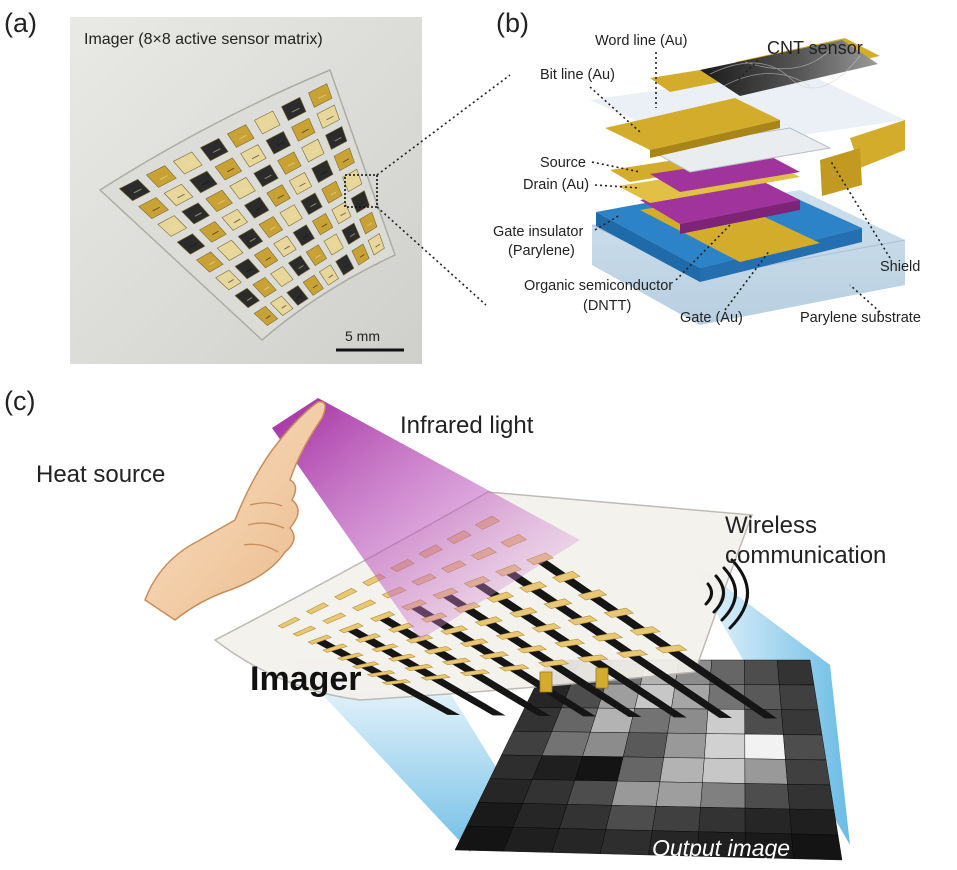 The height and width of the screenshot is (870, 957). What do you see at coordinates (556, 185) in the screenshot?
I see `label-drain: Drain (Au)` at bounding box center [556, 185].